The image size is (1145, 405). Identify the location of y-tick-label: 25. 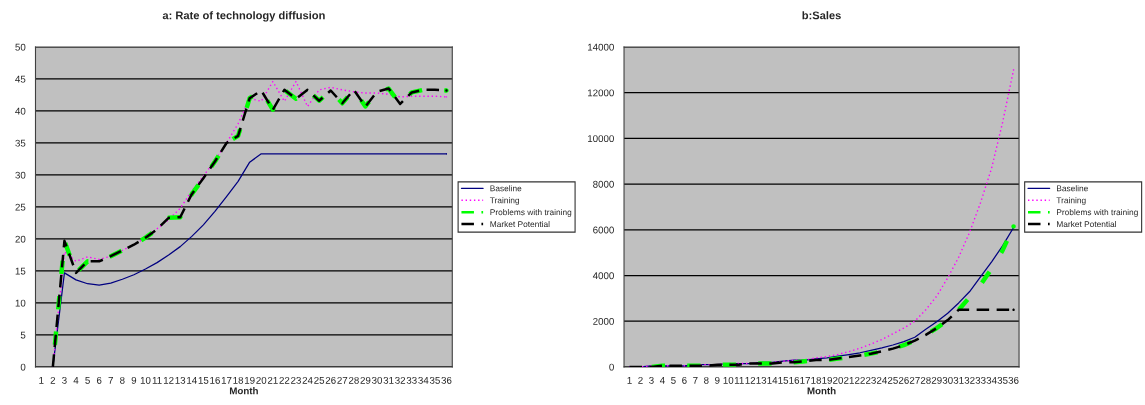
(20, 207).